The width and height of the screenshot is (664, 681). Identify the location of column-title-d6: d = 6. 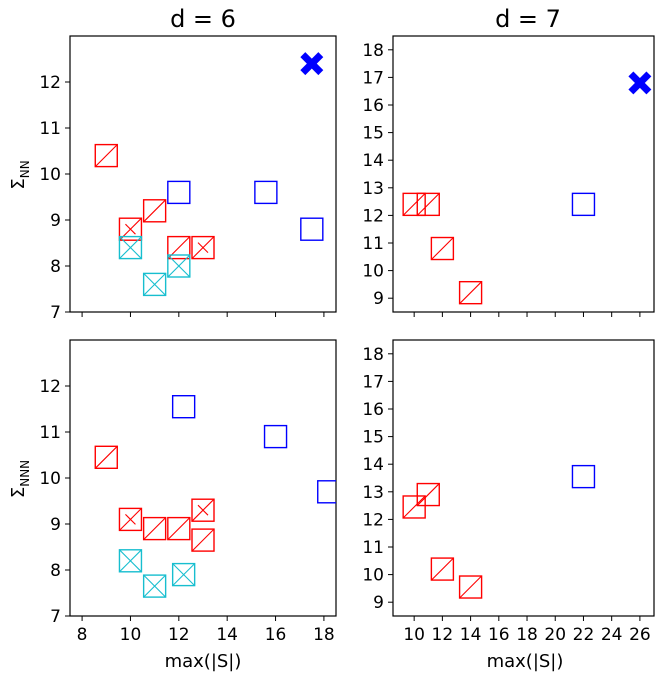
(203, 19).